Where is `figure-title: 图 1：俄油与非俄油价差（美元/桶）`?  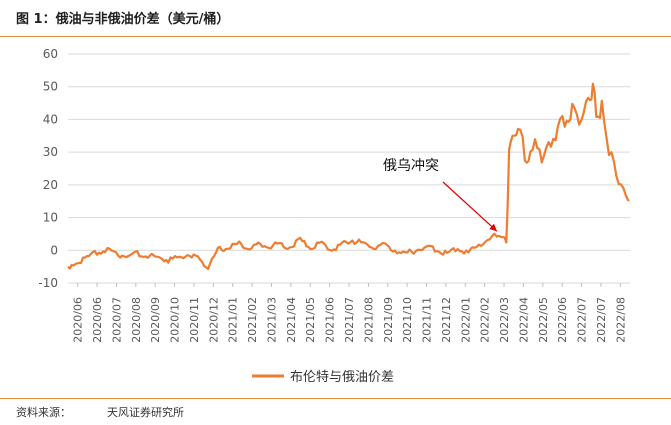 figure-title: 图 1：俄油与非俄油价差（美元/桶） is located at coordinates (123, 19).